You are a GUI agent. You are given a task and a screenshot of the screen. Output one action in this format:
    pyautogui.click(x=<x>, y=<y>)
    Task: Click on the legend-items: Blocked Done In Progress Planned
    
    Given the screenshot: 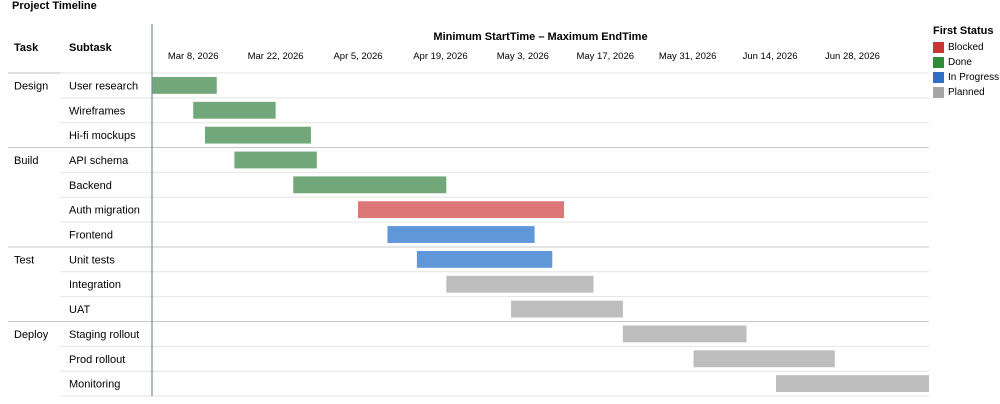 What is the action you would take?
    pyautogui.click(x=966, y=70)
    